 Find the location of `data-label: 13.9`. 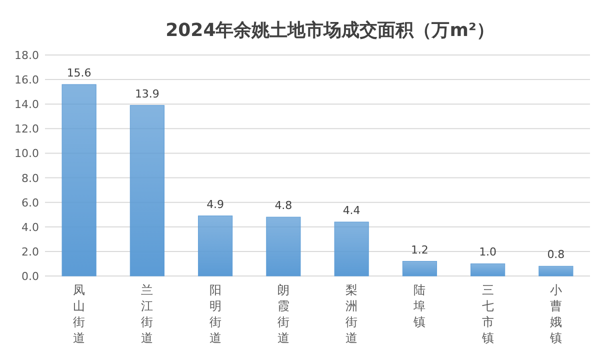

data-label: 13.9 is located at coordinates (147, 93).